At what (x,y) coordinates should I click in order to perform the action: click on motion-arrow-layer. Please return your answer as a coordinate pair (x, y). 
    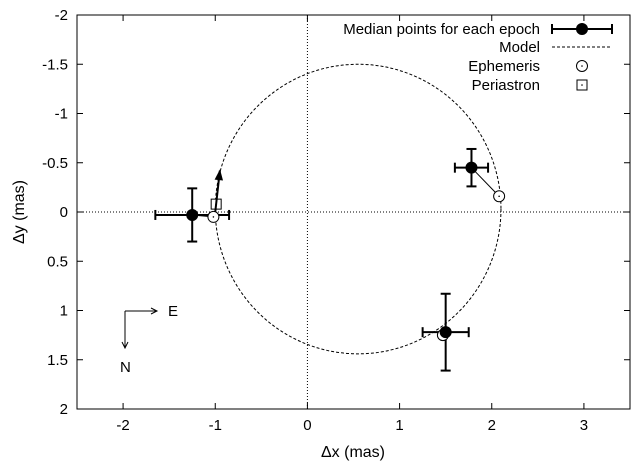
    Looking at the image, I should click on (219, 191).